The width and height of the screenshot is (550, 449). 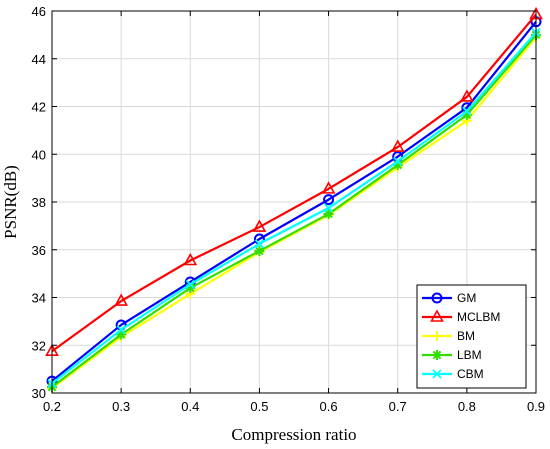 What do you see at coordinates (190, 406) in the screenshot?
I see `x-tick-label: 0.4` at bounding box center [190, 406].